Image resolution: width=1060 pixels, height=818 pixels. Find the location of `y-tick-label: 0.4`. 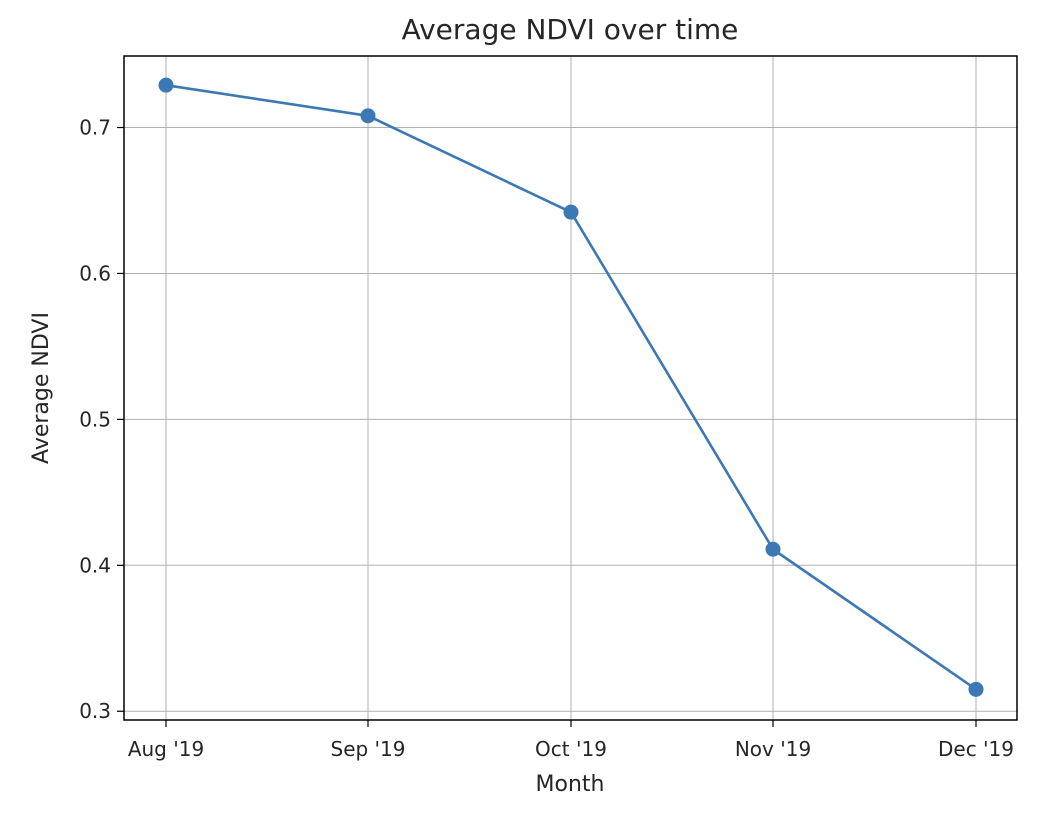

y-tick-label: 0.4 is located at coordinates (95, 565).